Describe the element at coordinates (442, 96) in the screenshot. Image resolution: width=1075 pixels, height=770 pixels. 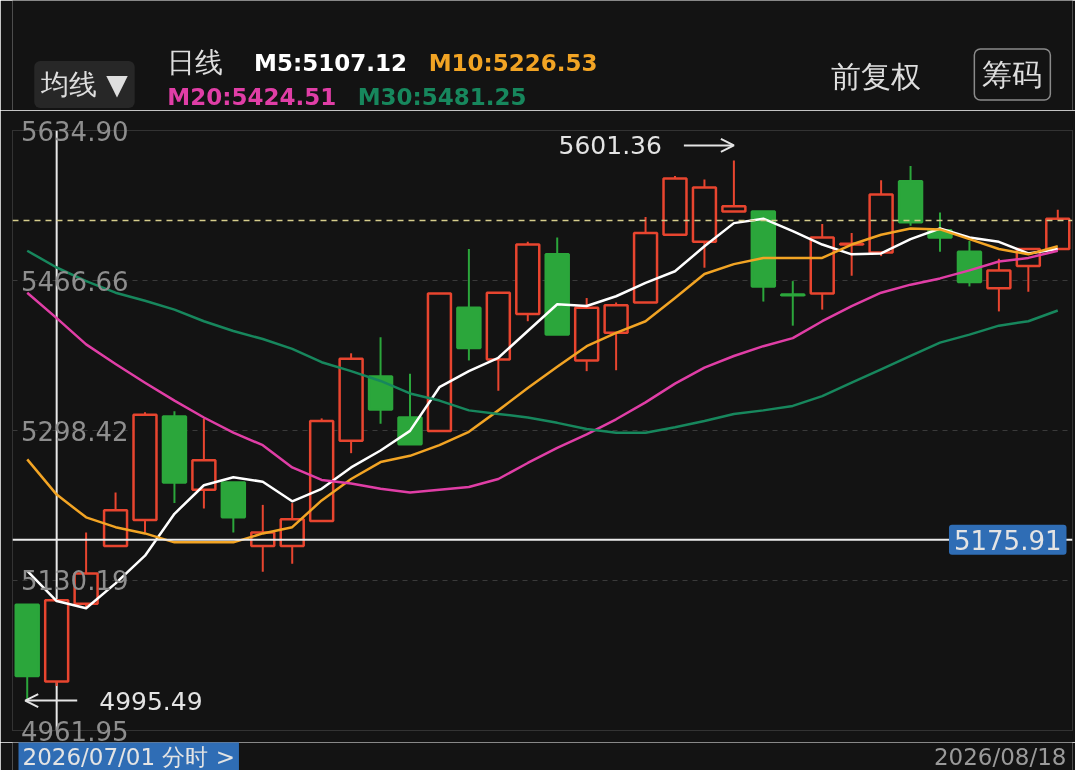
I see `text: M30:5481.25` at that location.